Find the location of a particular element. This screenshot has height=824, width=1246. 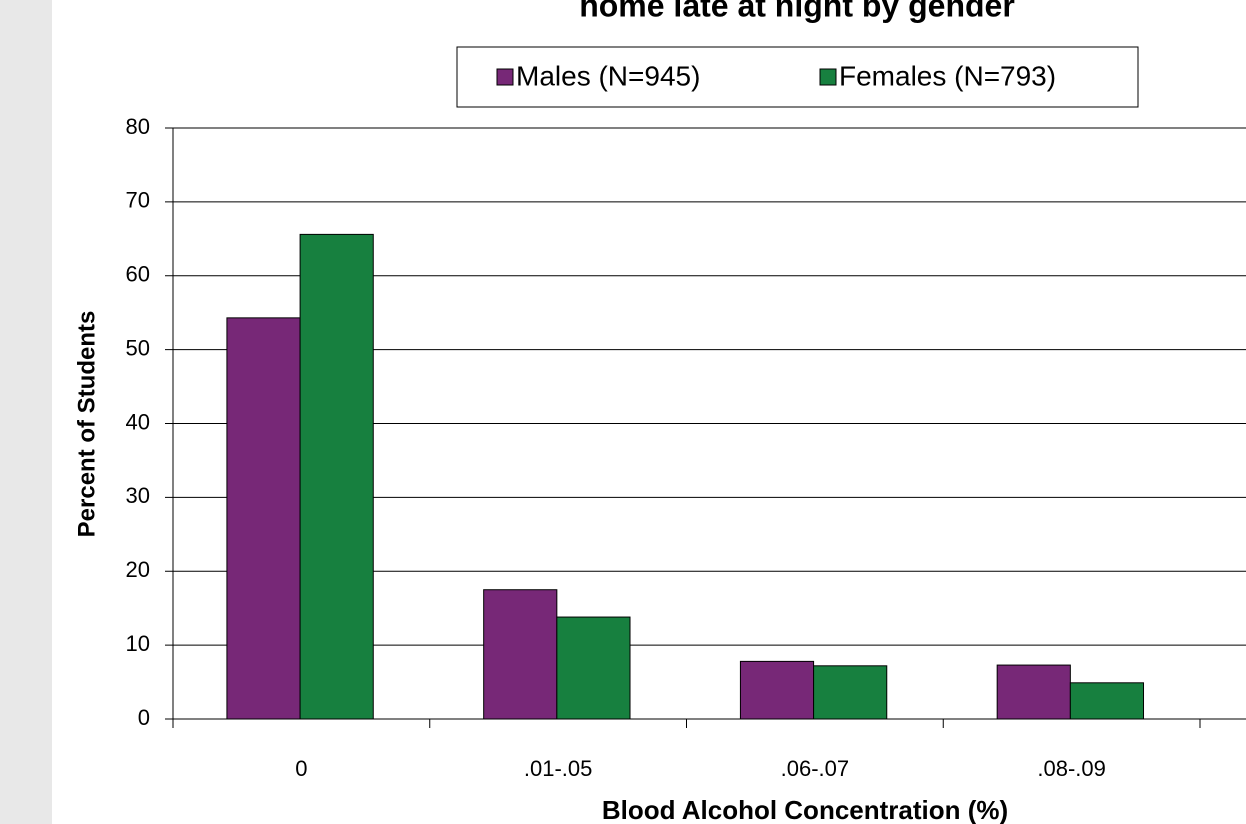

x-axis-label: Blood Alcohol Concentration (%) is located at coordinates (805, 809).